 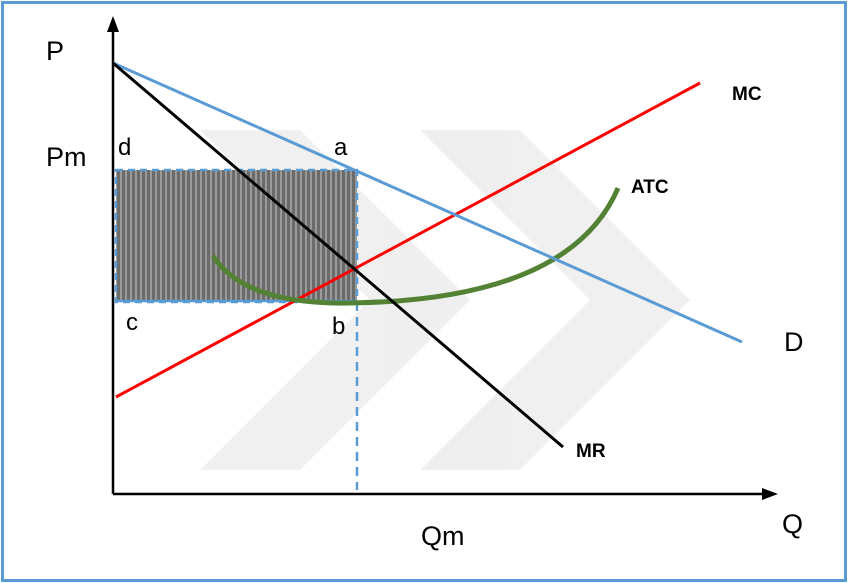 What do you see at coordinates (338, 326) in the screenshot?
I see `point-b-label: b` at bounding box center [338, 326].